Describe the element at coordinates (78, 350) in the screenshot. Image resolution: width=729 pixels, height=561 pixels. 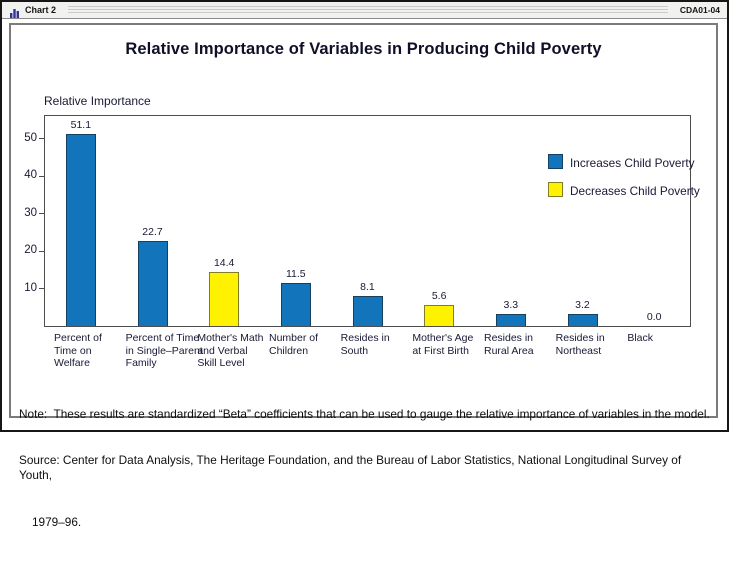
I see `x-tick-label: Percent of Time on Welfare` at that location.